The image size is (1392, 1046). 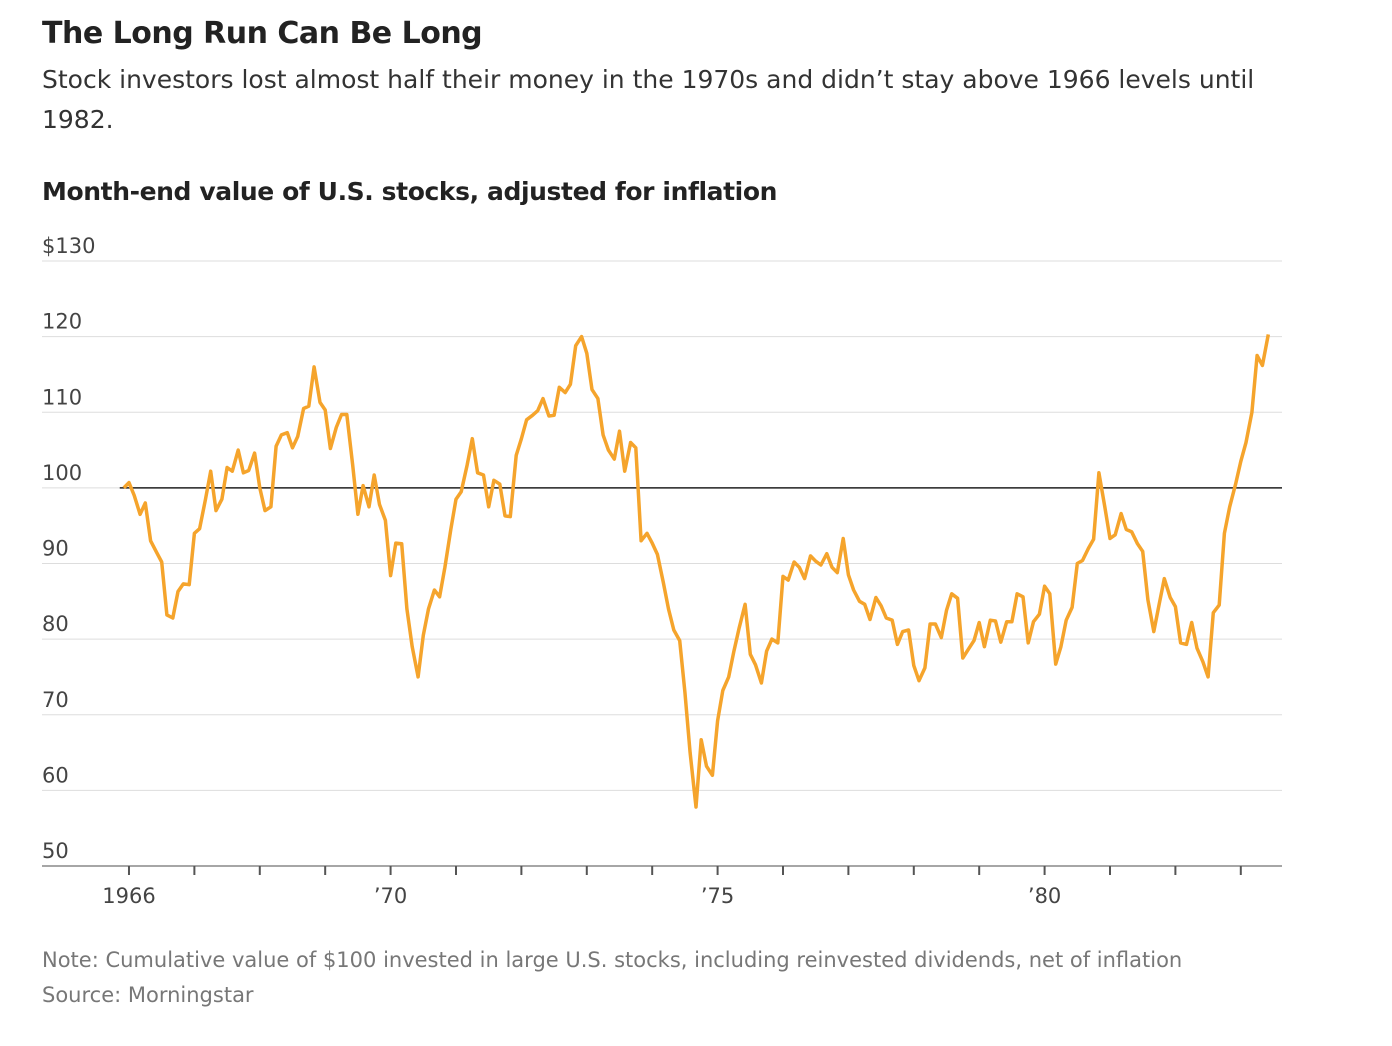 What do you see at coordinates (55, 700) in the screenshot?
I see `y-tick-label: 70` at bounding box center [55, 700].